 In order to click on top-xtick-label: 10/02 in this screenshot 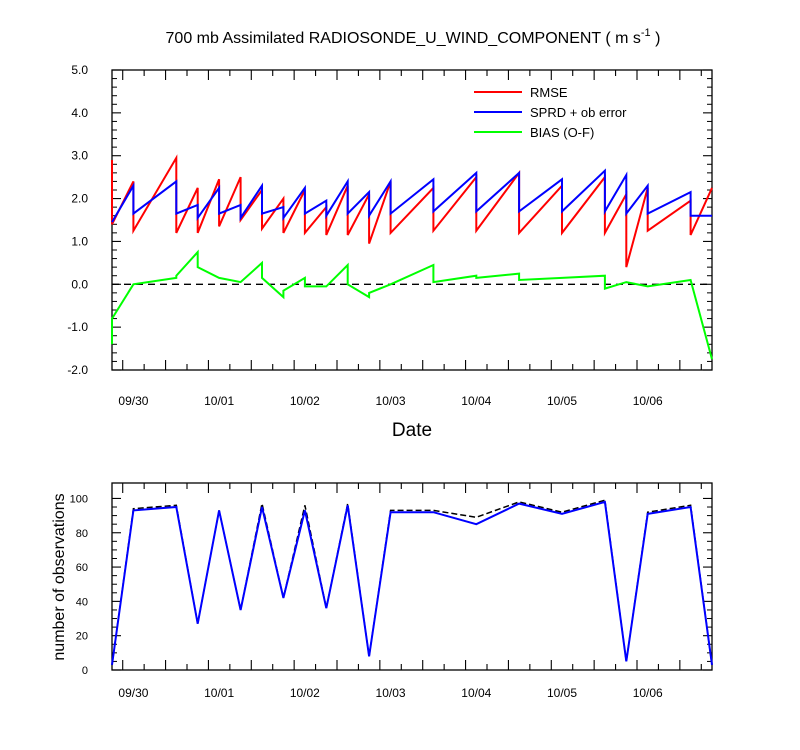, I will do `click(305, 401)`.